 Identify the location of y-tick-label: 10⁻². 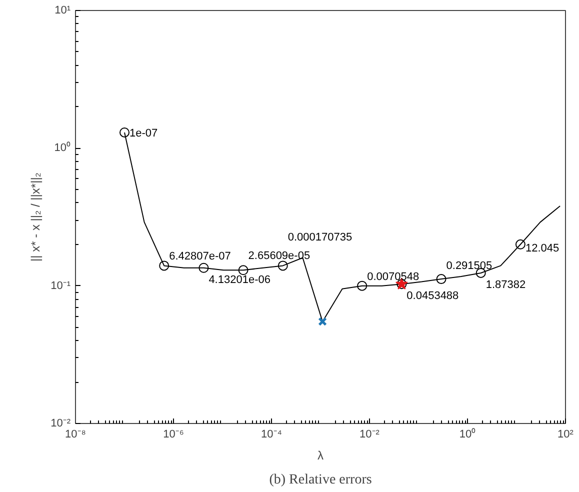
(60, 424).